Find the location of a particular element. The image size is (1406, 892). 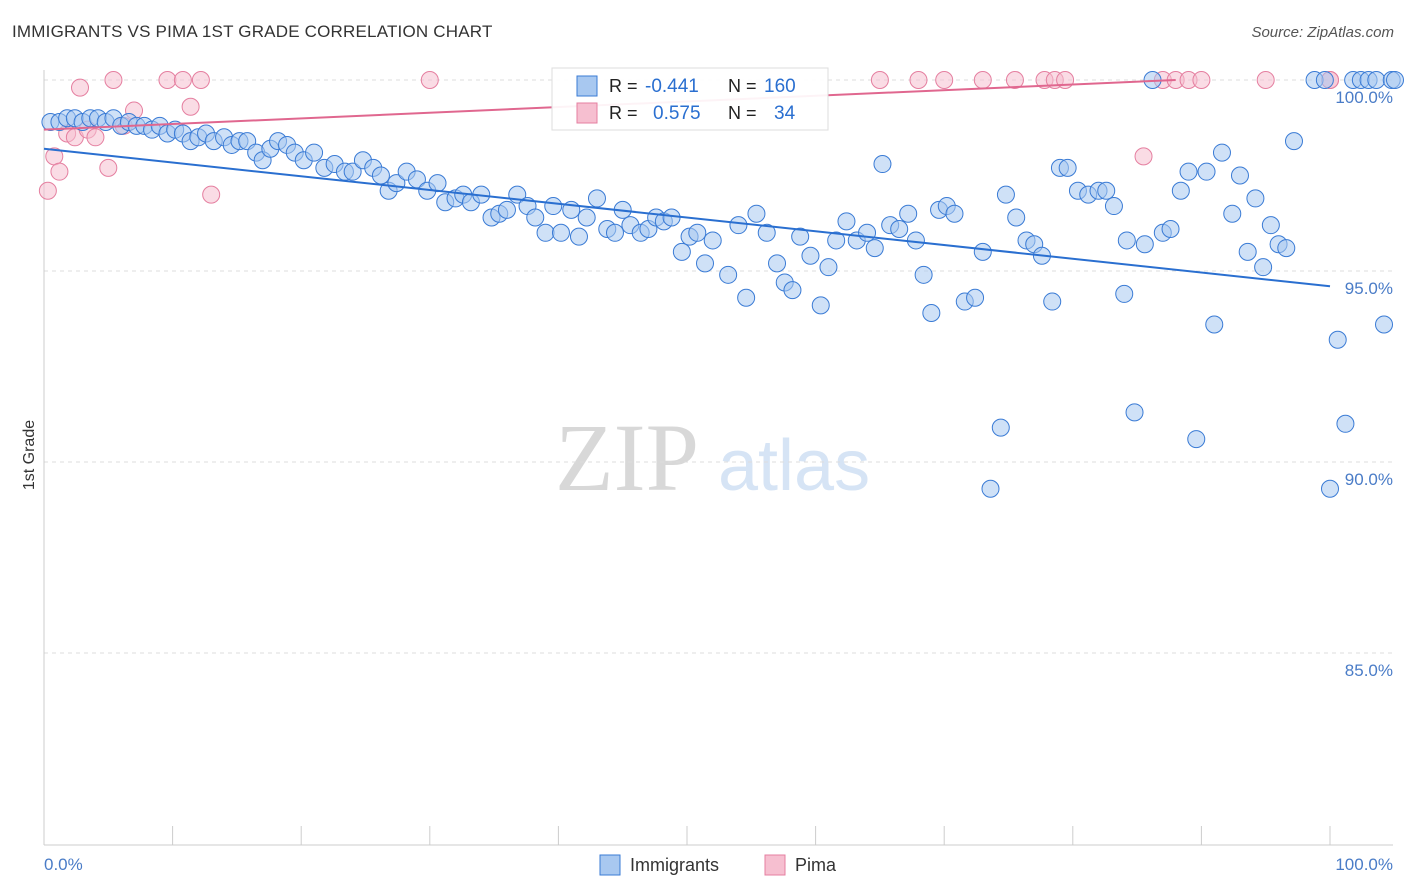

legend-r-value-2: 0.575 is located at coordinates (677, 113).